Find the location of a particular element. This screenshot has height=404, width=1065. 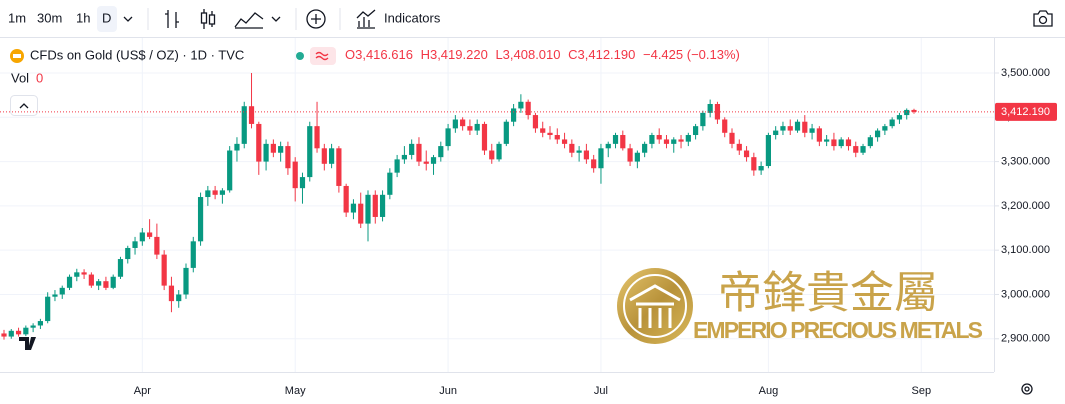

y-tick-label: 3,500.000 is located at coordinates (1025, 73).